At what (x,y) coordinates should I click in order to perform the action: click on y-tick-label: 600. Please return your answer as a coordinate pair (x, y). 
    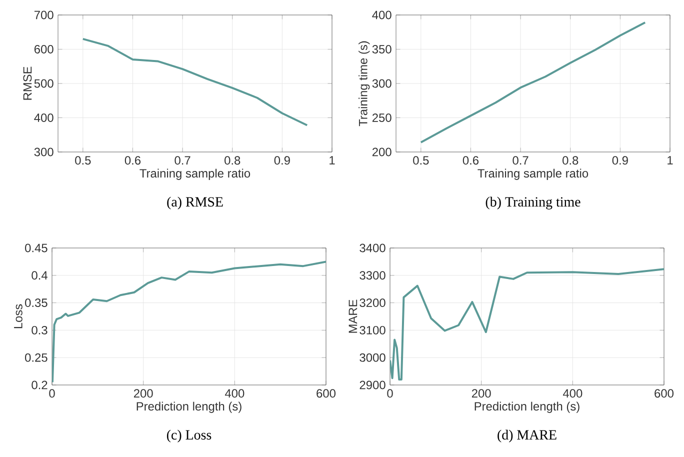
    Looking at the image, I should click on (44, 49).